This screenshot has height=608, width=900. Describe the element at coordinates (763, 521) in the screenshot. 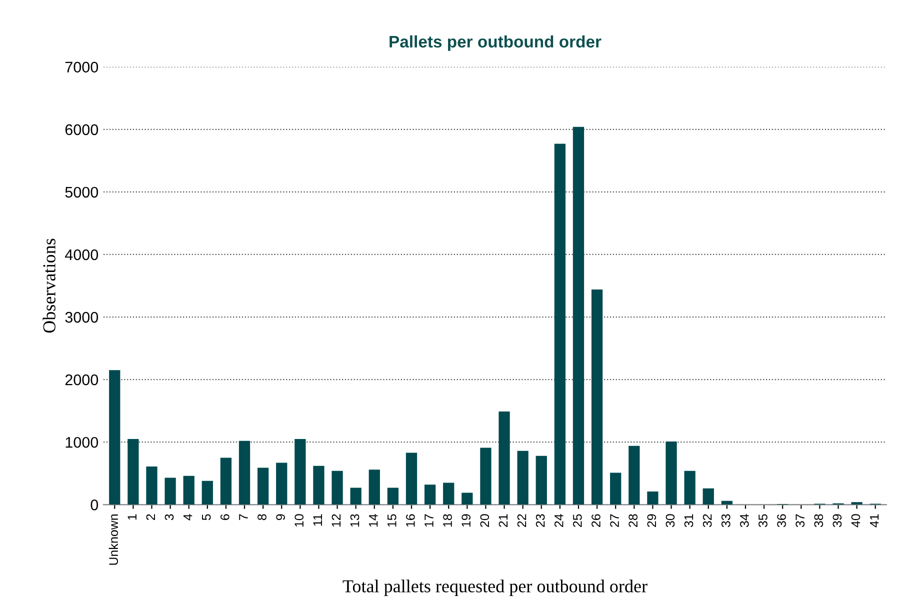

I see `x-tick-label: 35` at that location.